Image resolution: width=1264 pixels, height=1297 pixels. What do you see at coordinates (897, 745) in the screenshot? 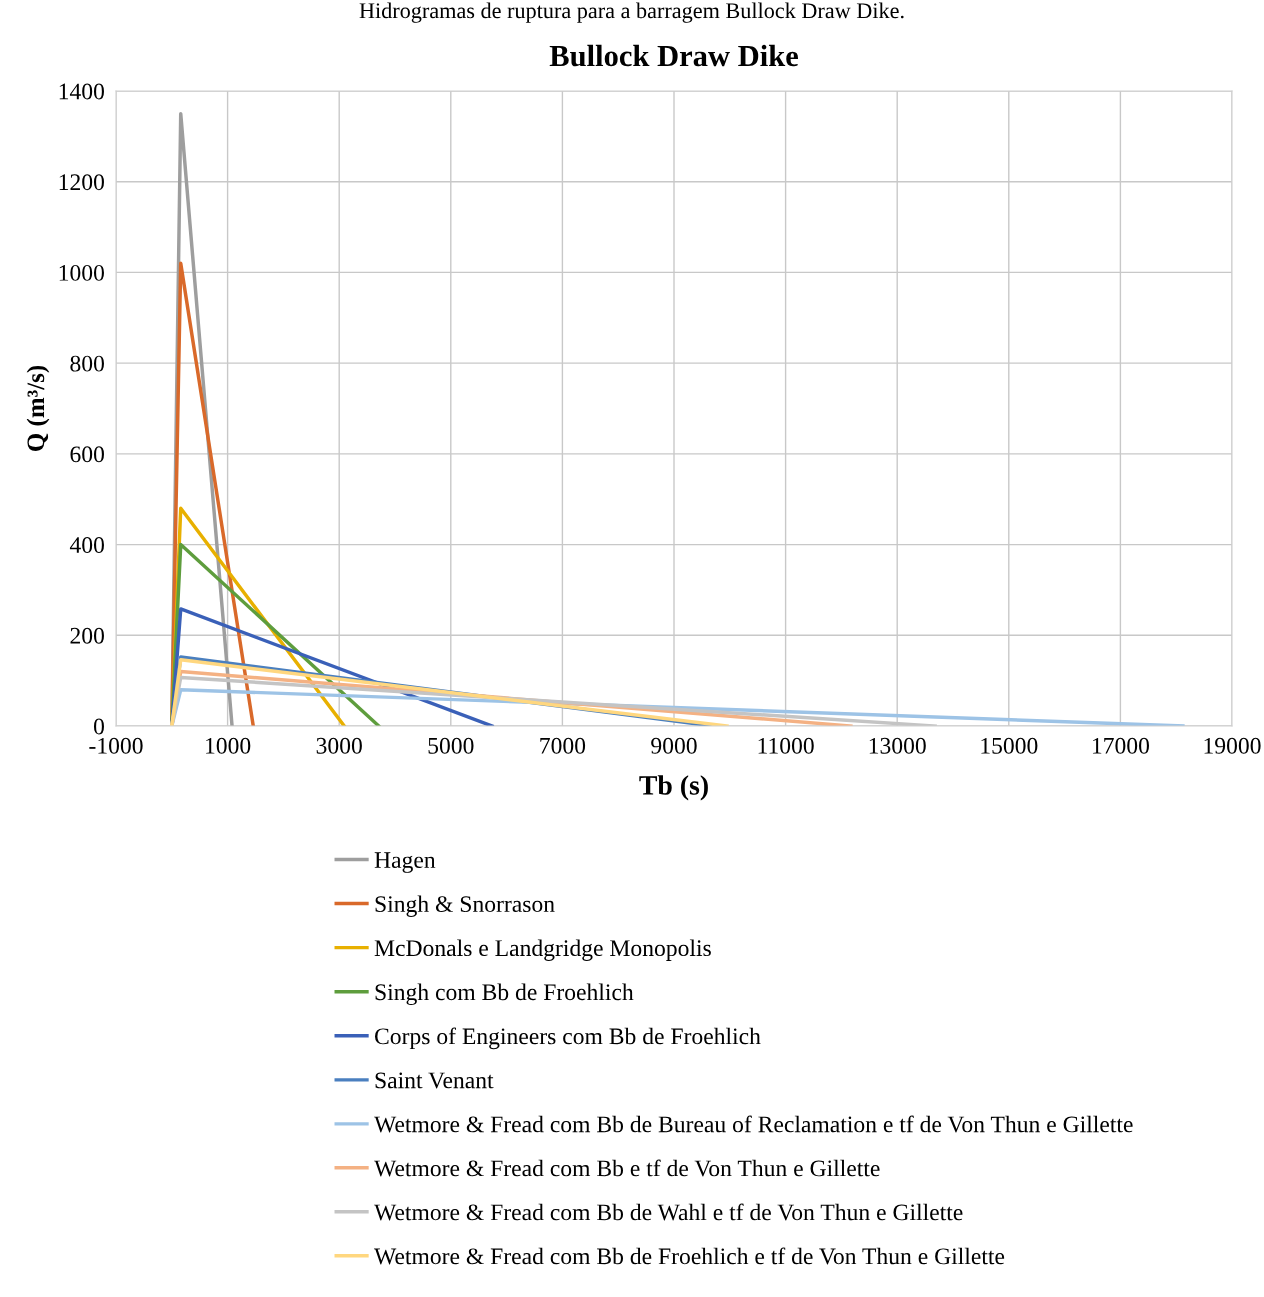
I see `x-tick-label: 13000` at bounding box center [897, 745].